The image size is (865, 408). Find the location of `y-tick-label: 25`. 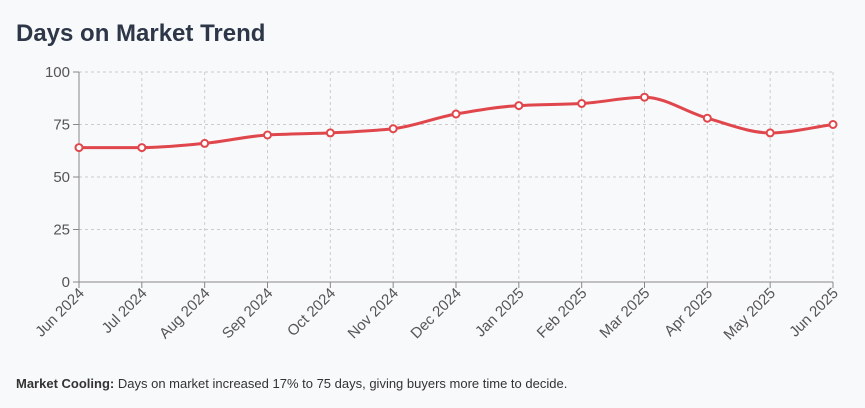

y-tick-label: 25 is located at coordinates (61, 230).